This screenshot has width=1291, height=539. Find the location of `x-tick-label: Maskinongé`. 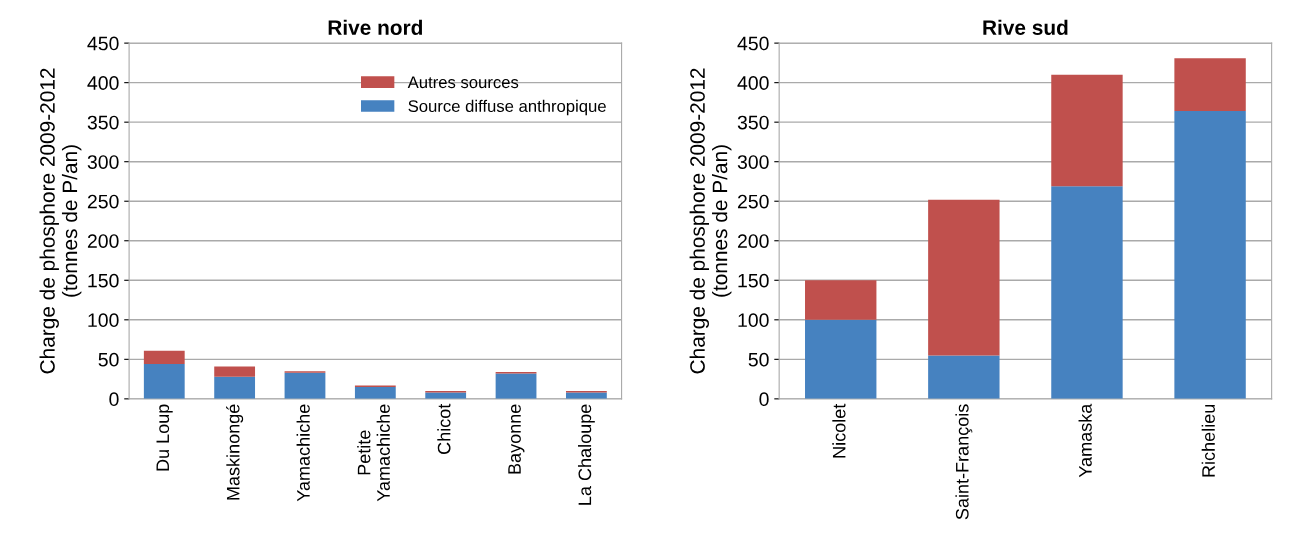

x-tick-label: Maskinongé is located at coordinates (235, 452).